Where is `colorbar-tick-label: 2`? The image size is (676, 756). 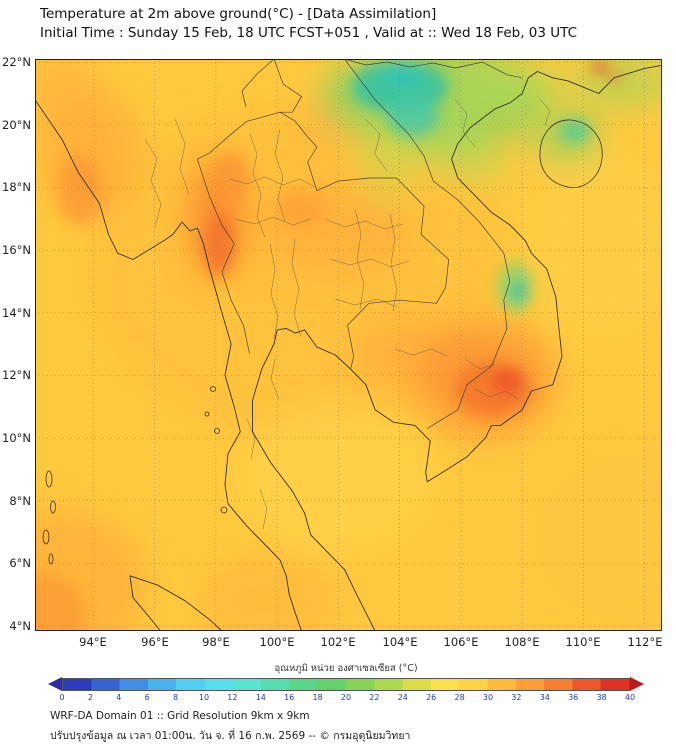
colorbar-tick-label: 2 is located at coordinates (90, 697).